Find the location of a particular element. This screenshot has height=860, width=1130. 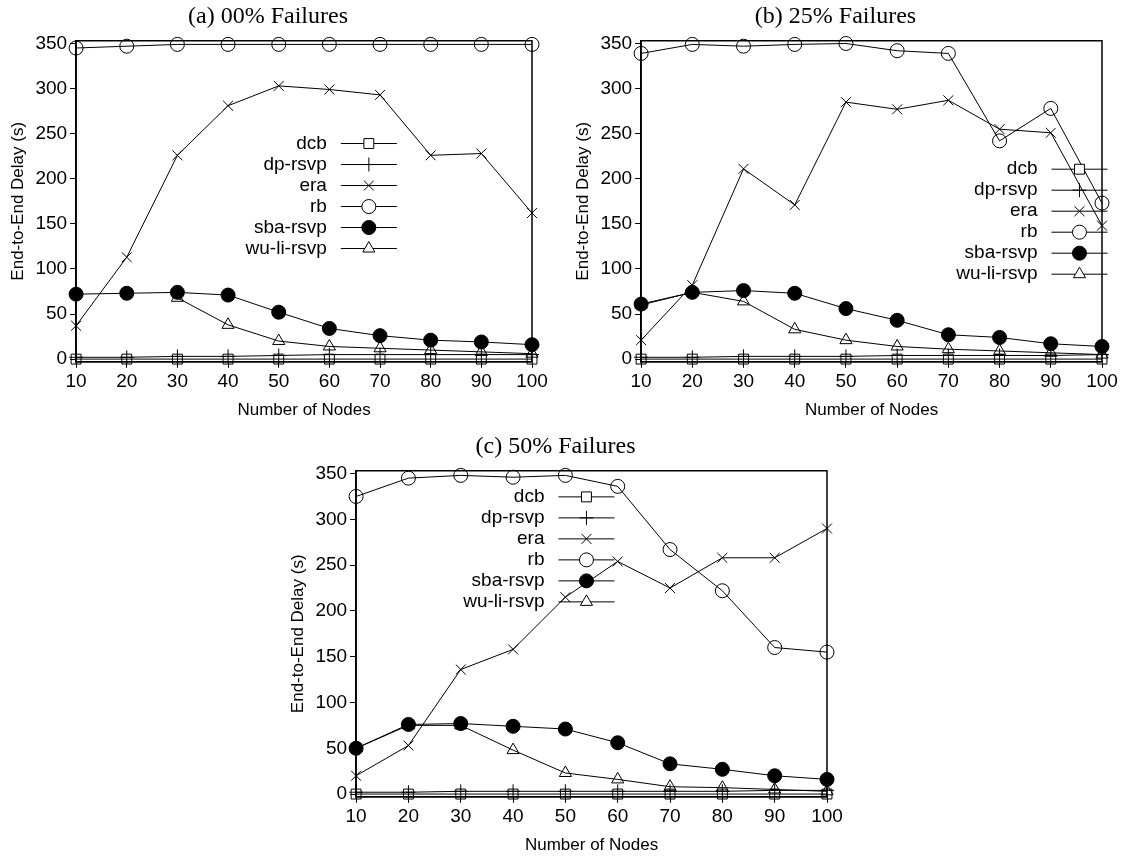

chart-title: (a) 00% Failures is located at coordinates (268, 14).